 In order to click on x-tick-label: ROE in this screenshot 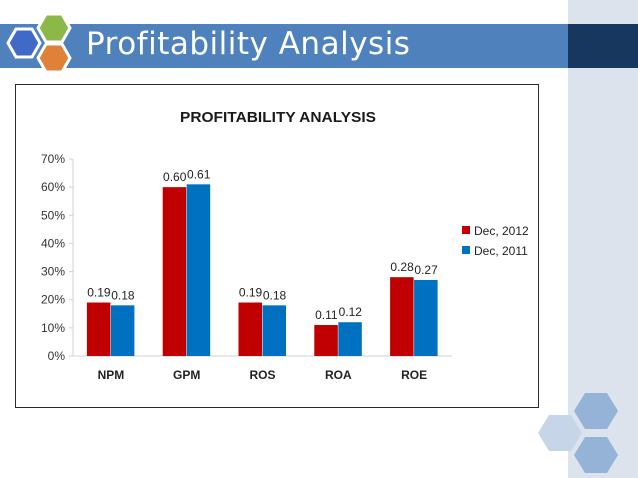, I will do `click(414, 375)`.